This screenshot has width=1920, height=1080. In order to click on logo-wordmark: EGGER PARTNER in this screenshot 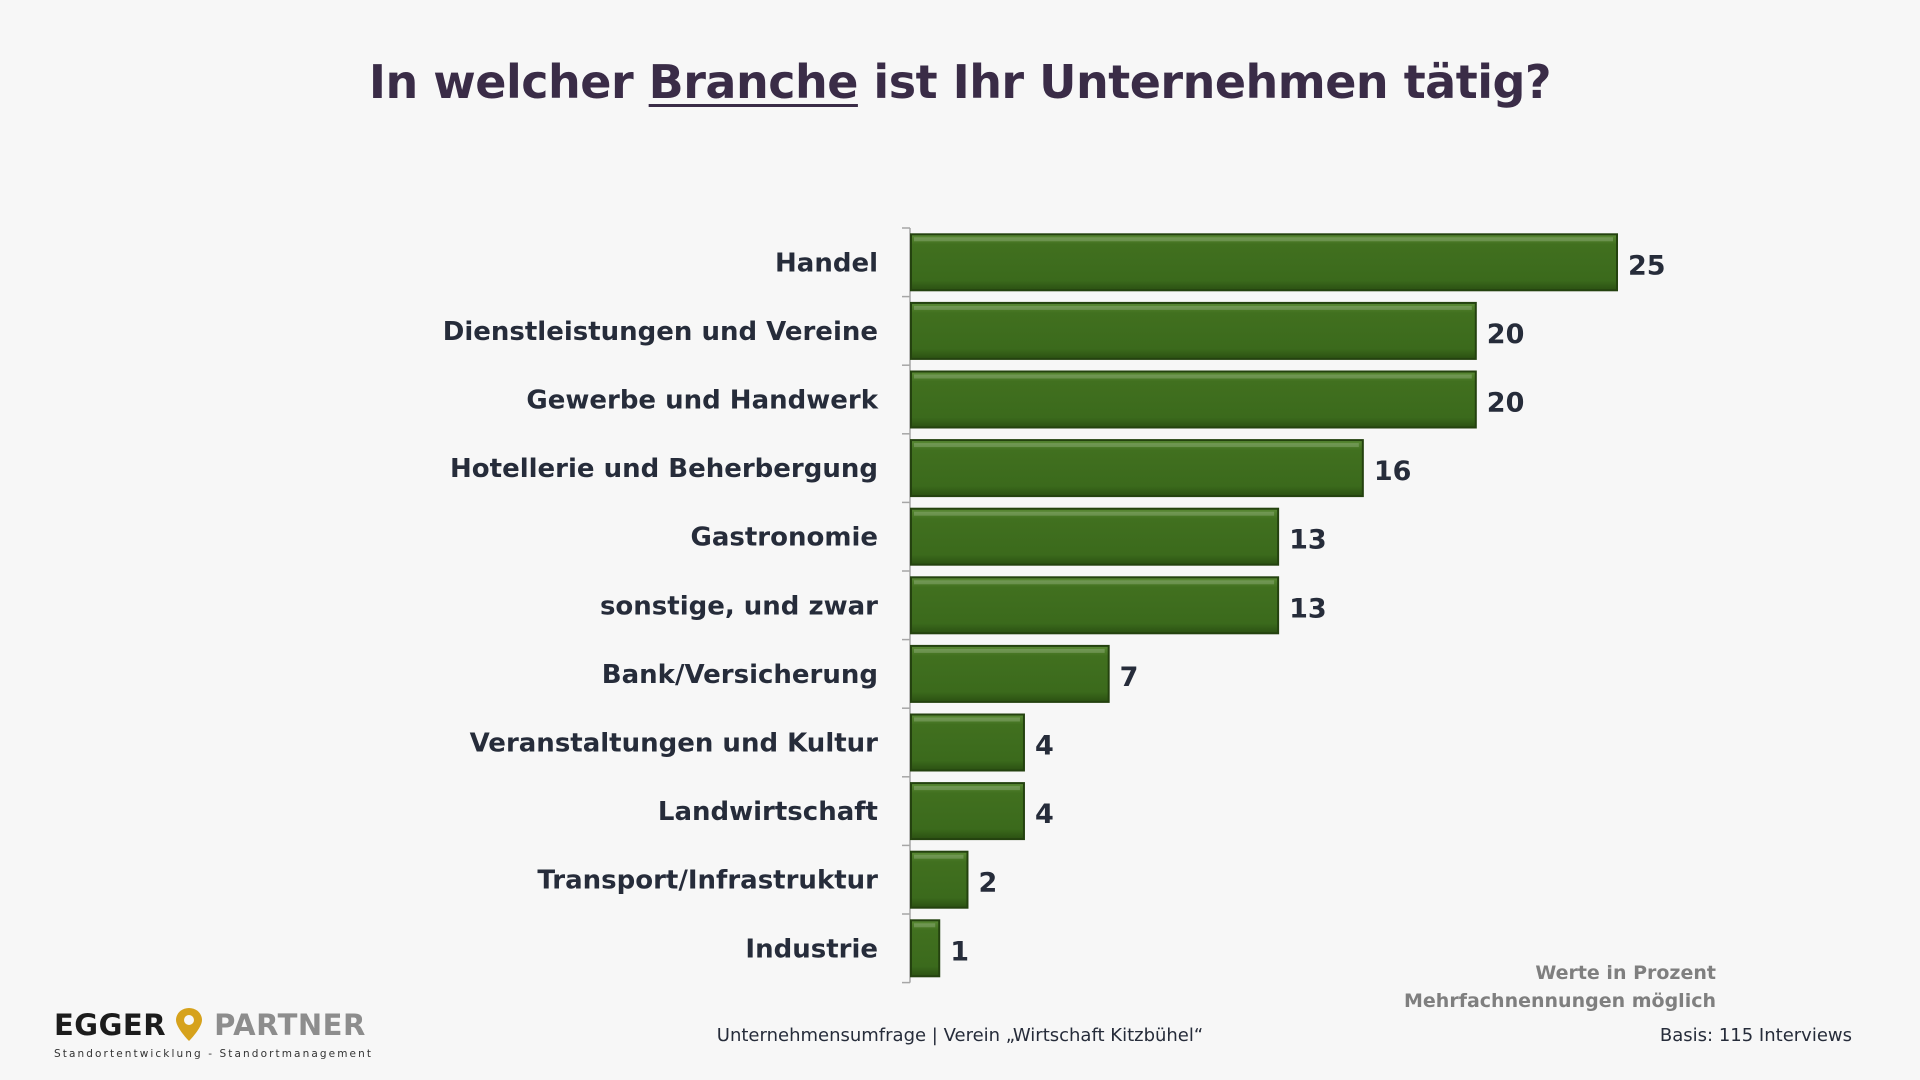, I will do `click(213, 1025)`.